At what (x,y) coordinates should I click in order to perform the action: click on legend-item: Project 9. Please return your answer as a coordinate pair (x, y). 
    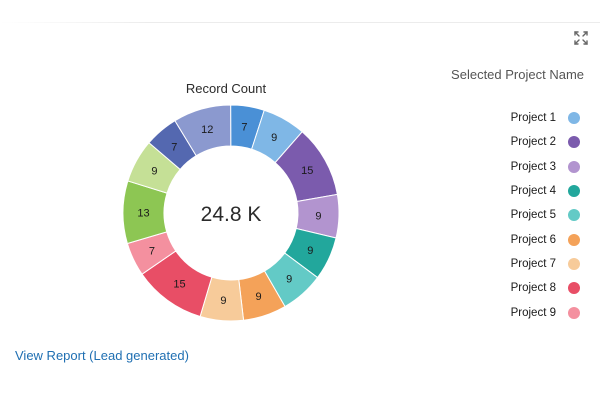
    Looking at the image, I should click on (530, 312).